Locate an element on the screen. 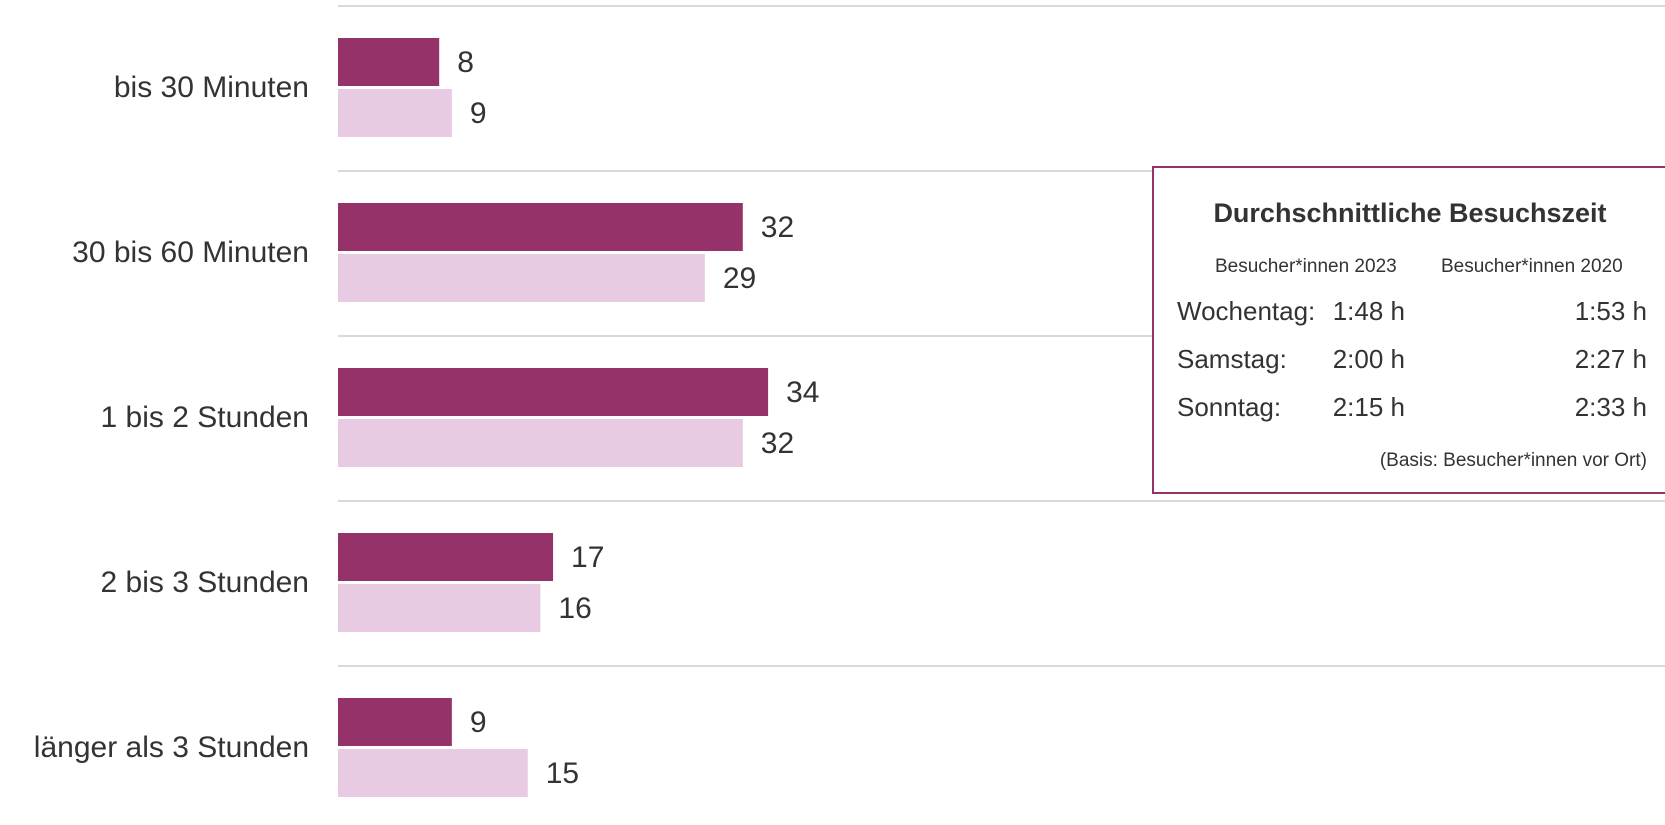 Image resolution: width=1665 pixels, height=825 pixels. infobox-day-label: Sonntag: is located at coordinates (1229, 407).